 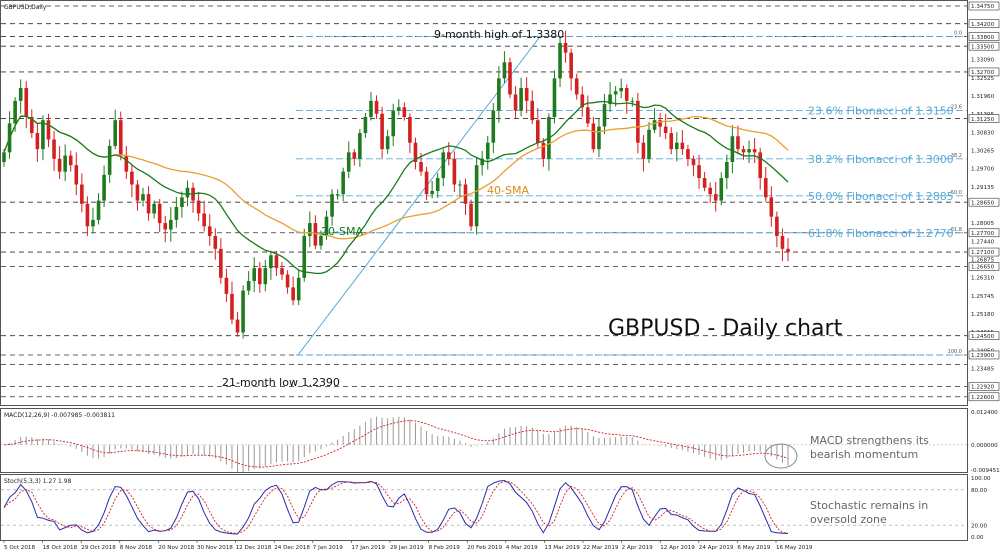 What do you see at coordinates (983, 337) in the screenshot?
I see `price-axis-tick: 1.24500` at bounding box center [983, 337].